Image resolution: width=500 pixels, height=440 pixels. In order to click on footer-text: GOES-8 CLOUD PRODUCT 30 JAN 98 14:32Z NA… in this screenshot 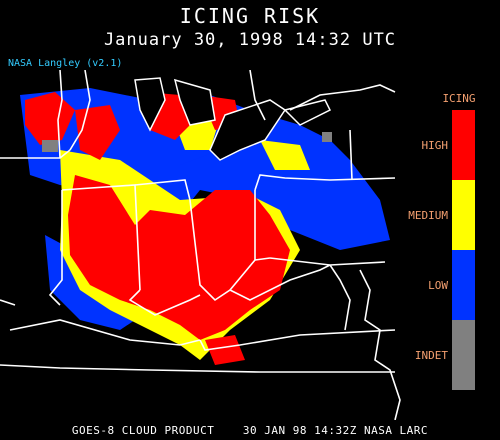, I will do `click(250, 430)`.